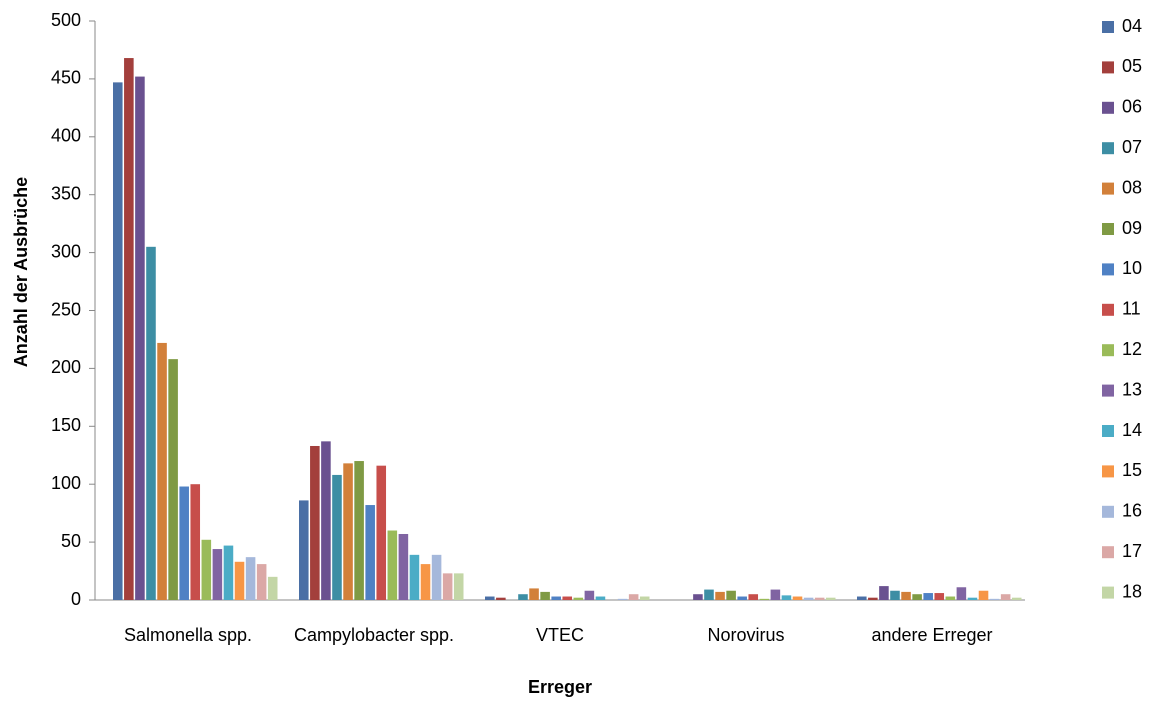 Image resolution: width=1159 pixels, height=702 pixels. Describe the element at coordinates (1132, 551) in the screenshot. I see `legend-label: 17` at that location.